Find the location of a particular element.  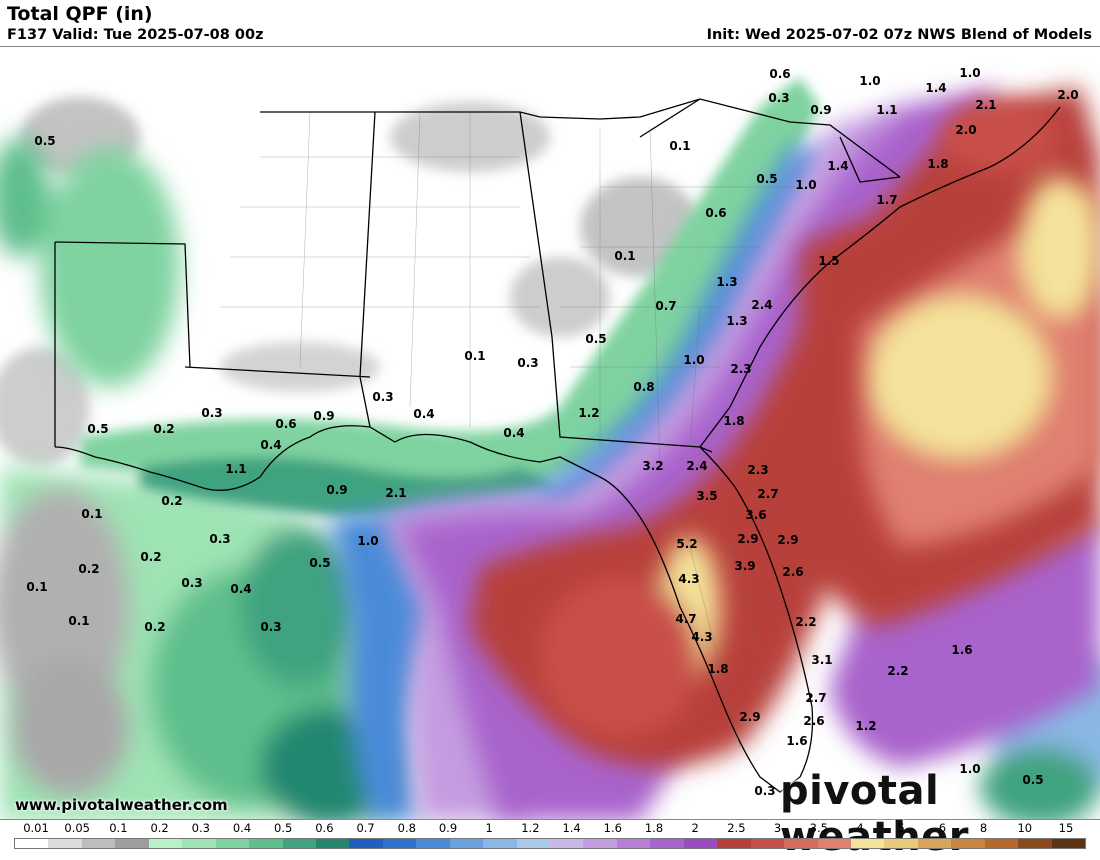

legend-tick: 2.5 is located at coordinates (736, 828).